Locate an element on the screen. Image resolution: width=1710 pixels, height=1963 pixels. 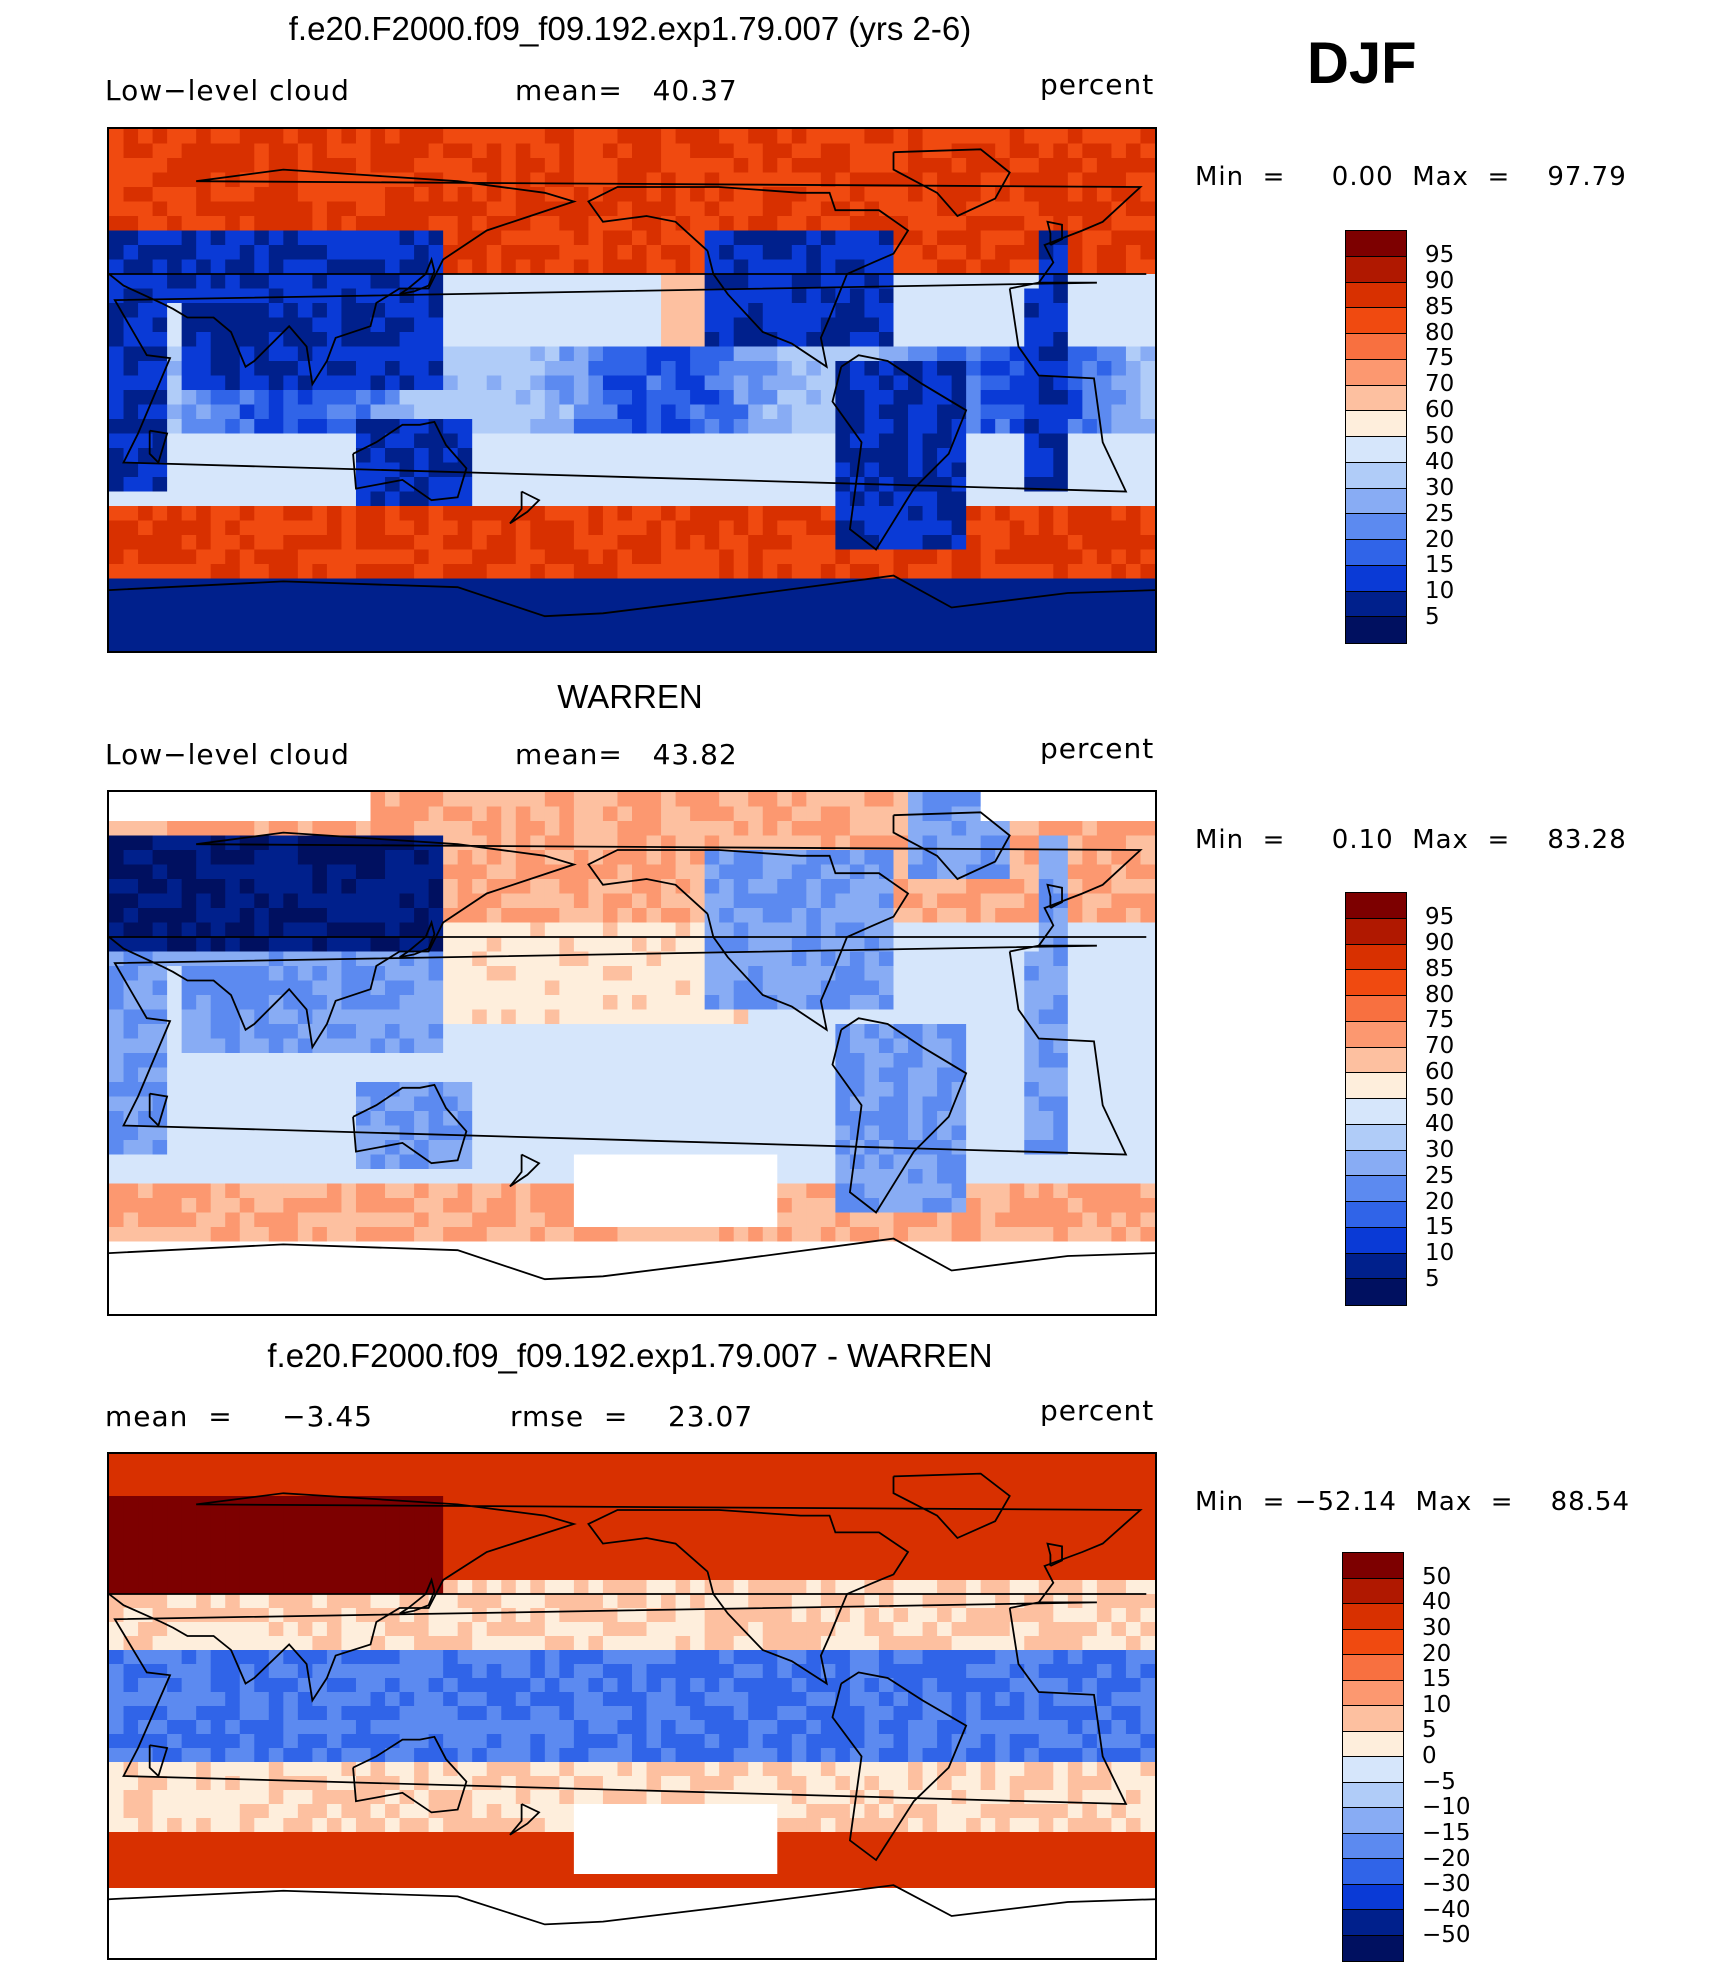
colorbar-labels-obs: 95 90 85 80 75 70 60 50 40 30 25 20 15 10 5 is located at coordinates (1455, 1099).